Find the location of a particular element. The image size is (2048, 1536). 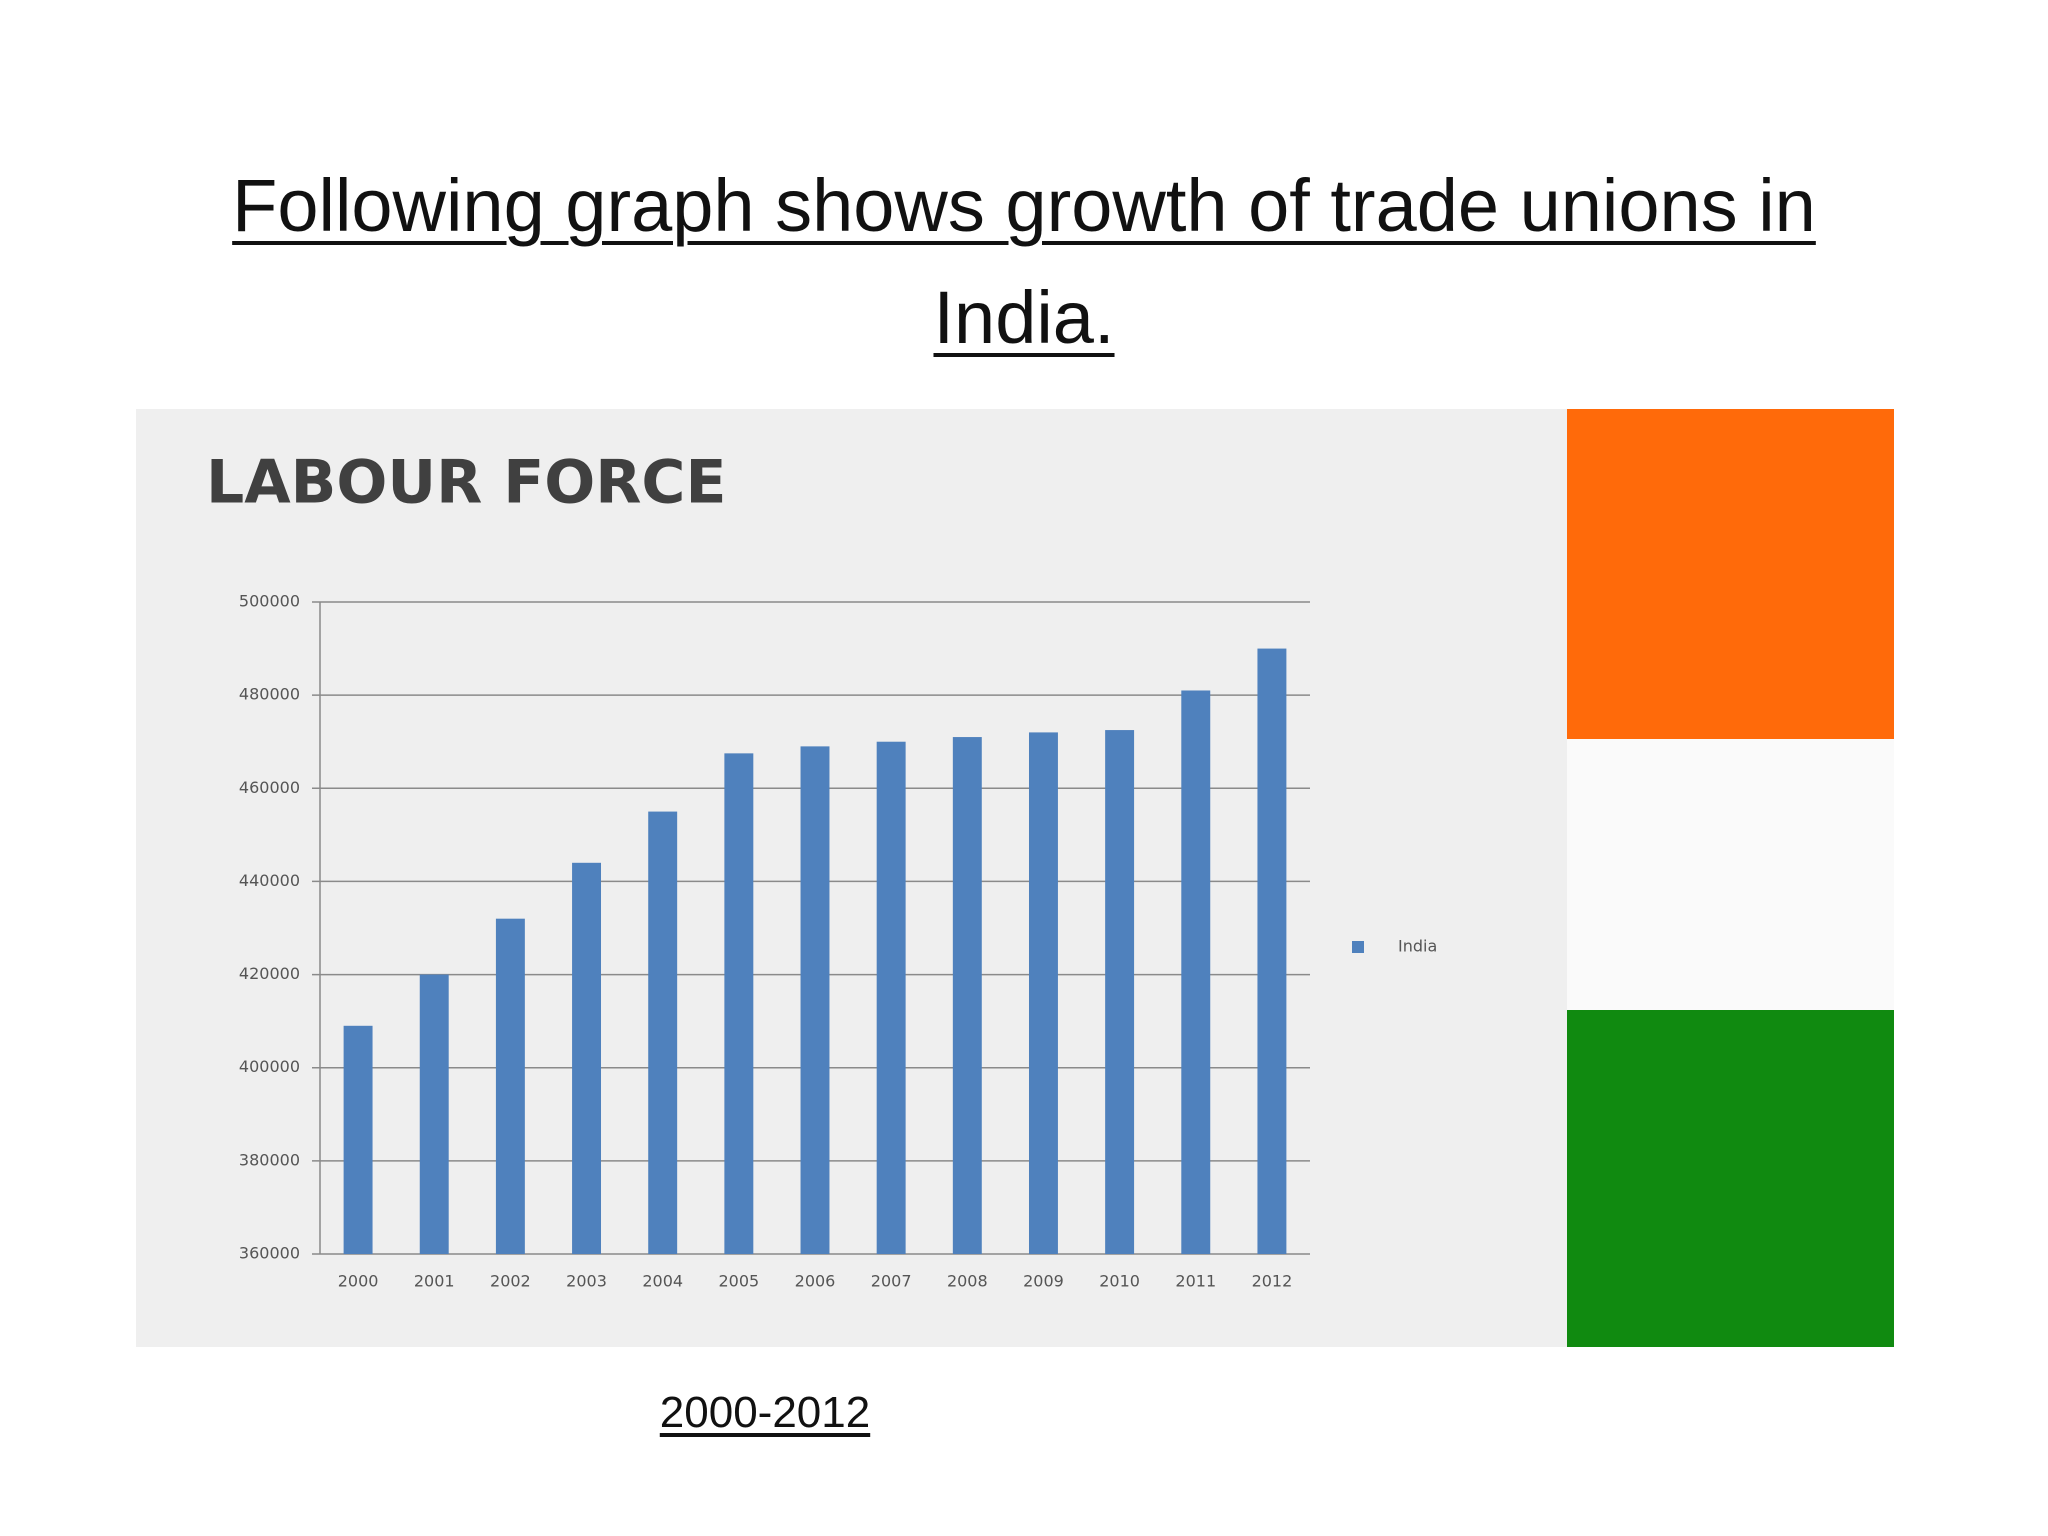

y-tick-label: 440000 is located at coordinates (269, 880).